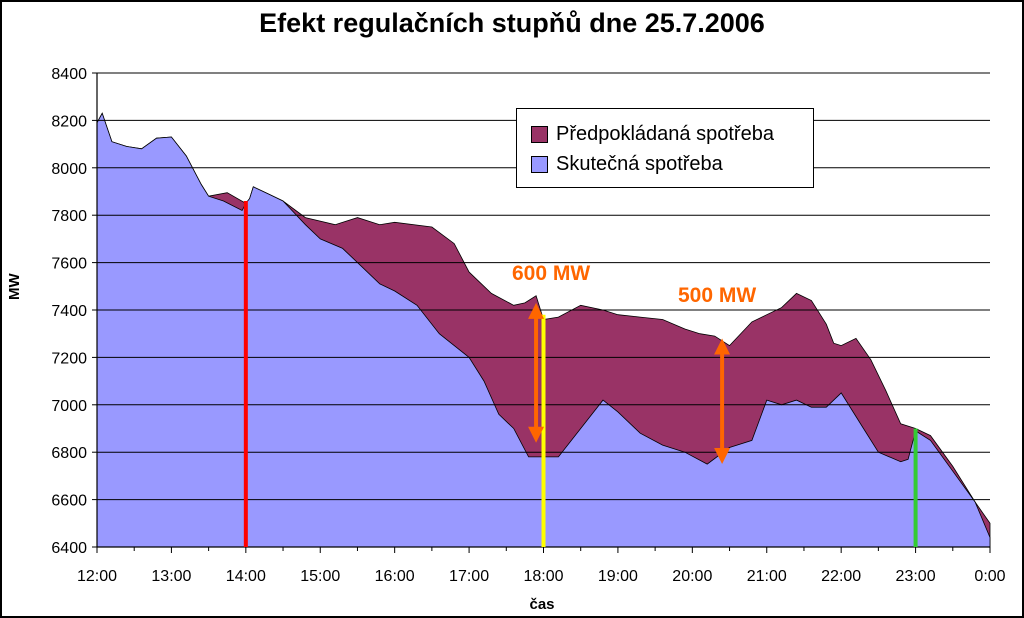 The image size is (1024, 618). What do you see at coordinates (320, 576) in the screenshot?
I see `x-tick-label-3: 15:00` at bounding box center [320, 576].